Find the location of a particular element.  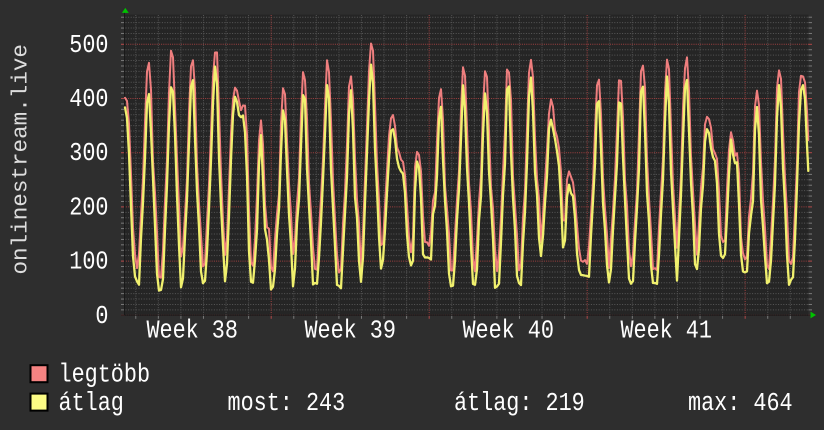

svg-text: 100 is located at coordinates (88, 262).